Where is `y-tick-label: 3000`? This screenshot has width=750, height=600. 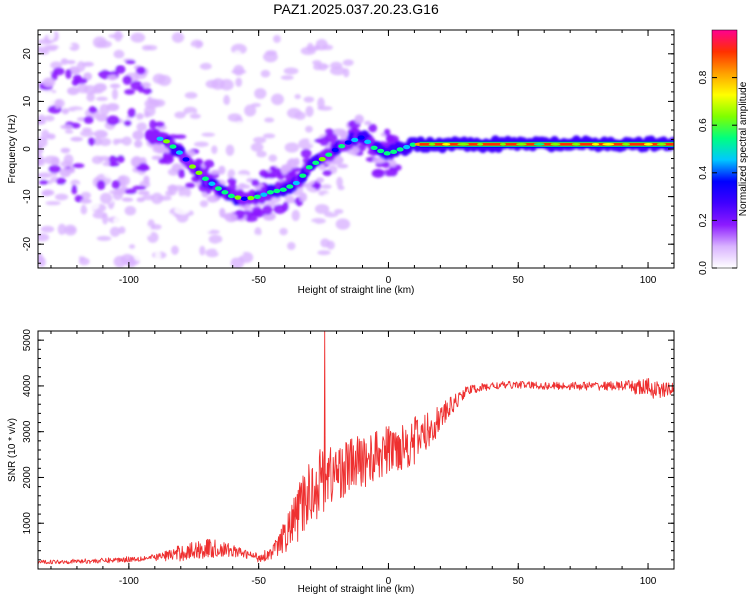 y-tick-label: 3000 is located at coordinates (27, 431).